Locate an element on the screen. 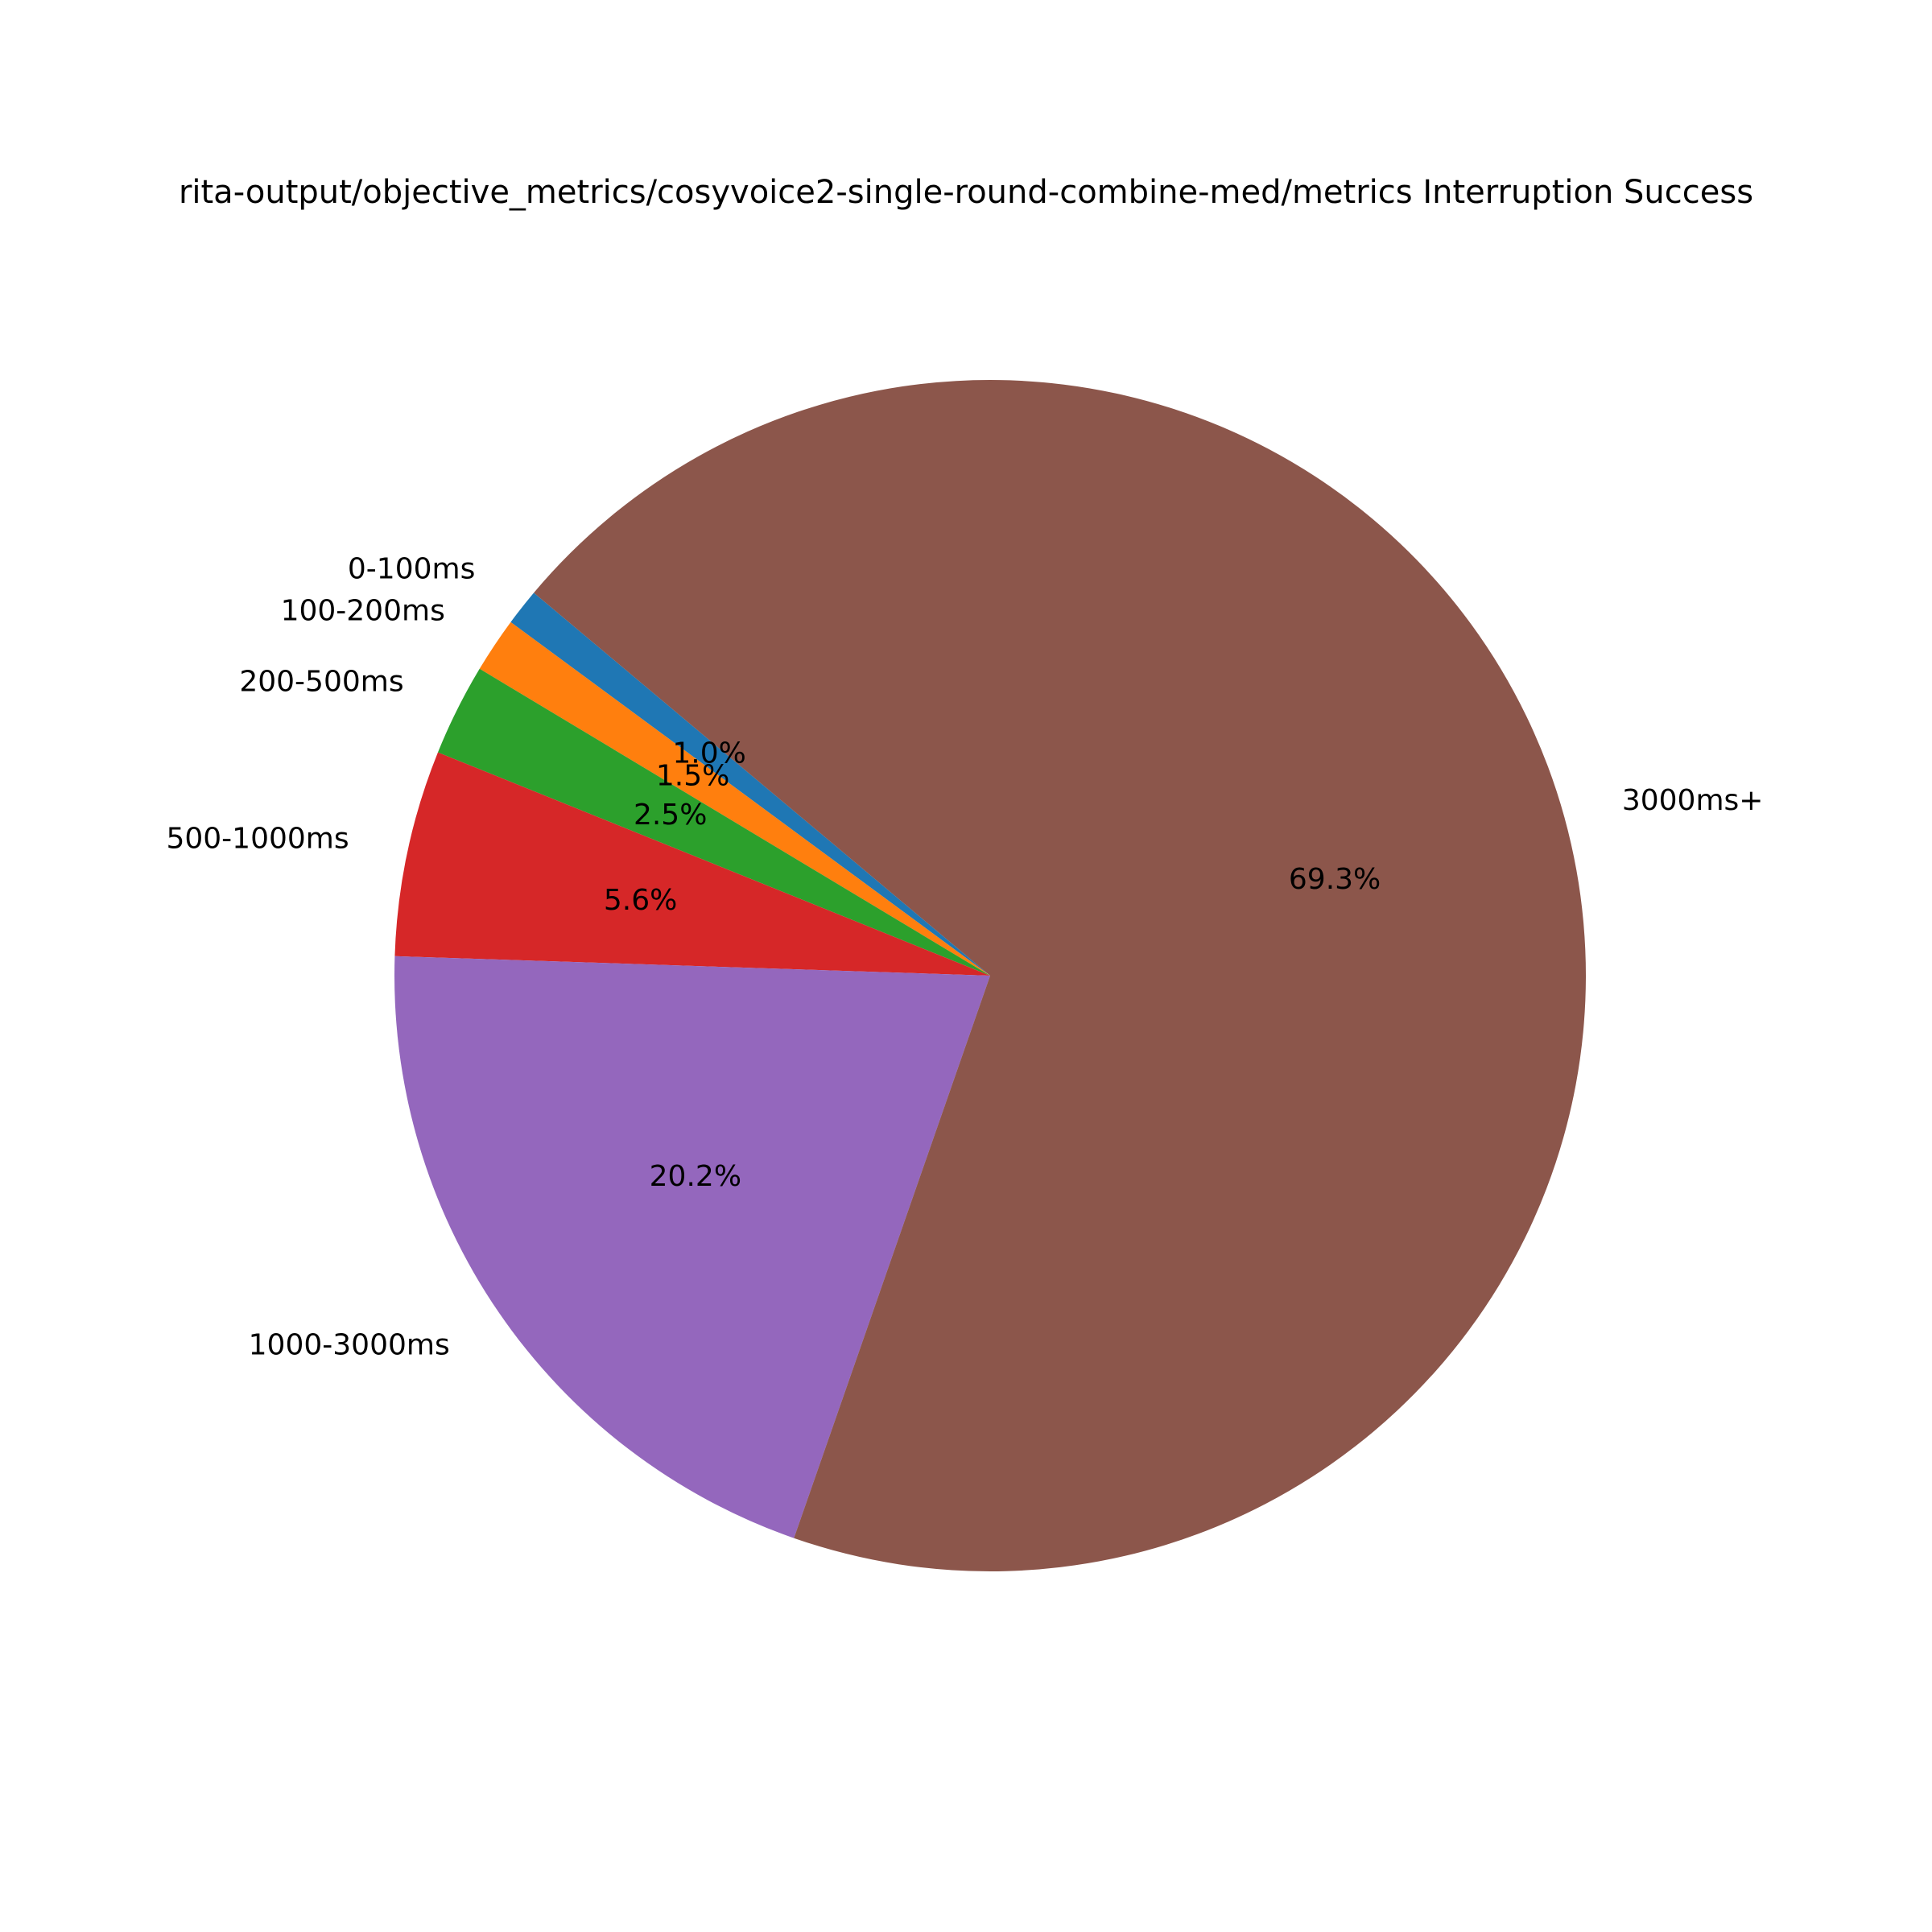  slice-percent-label: 1.0% is located at coordinates (708, 753).